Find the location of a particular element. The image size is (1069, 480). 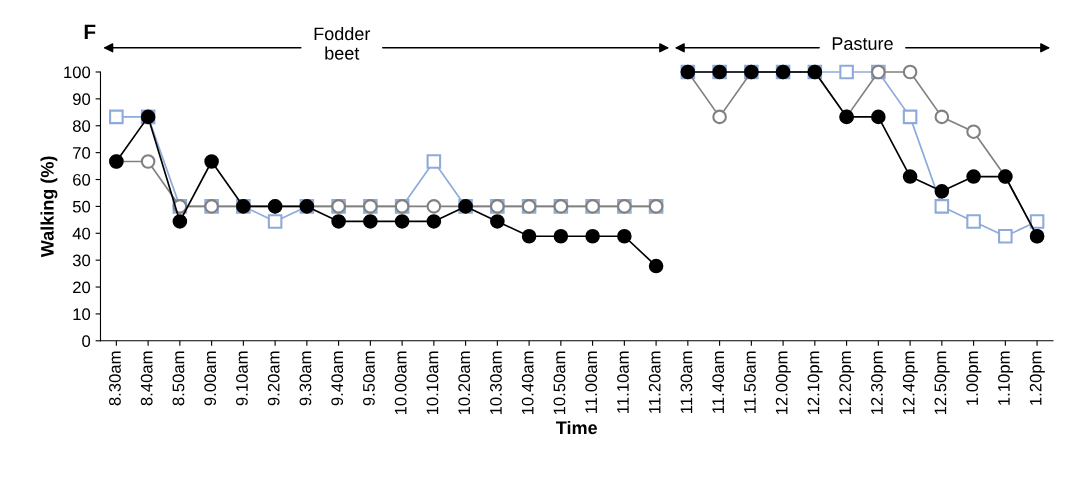

x-tick-label: 1.00pm is located at coordinates (974, 378).